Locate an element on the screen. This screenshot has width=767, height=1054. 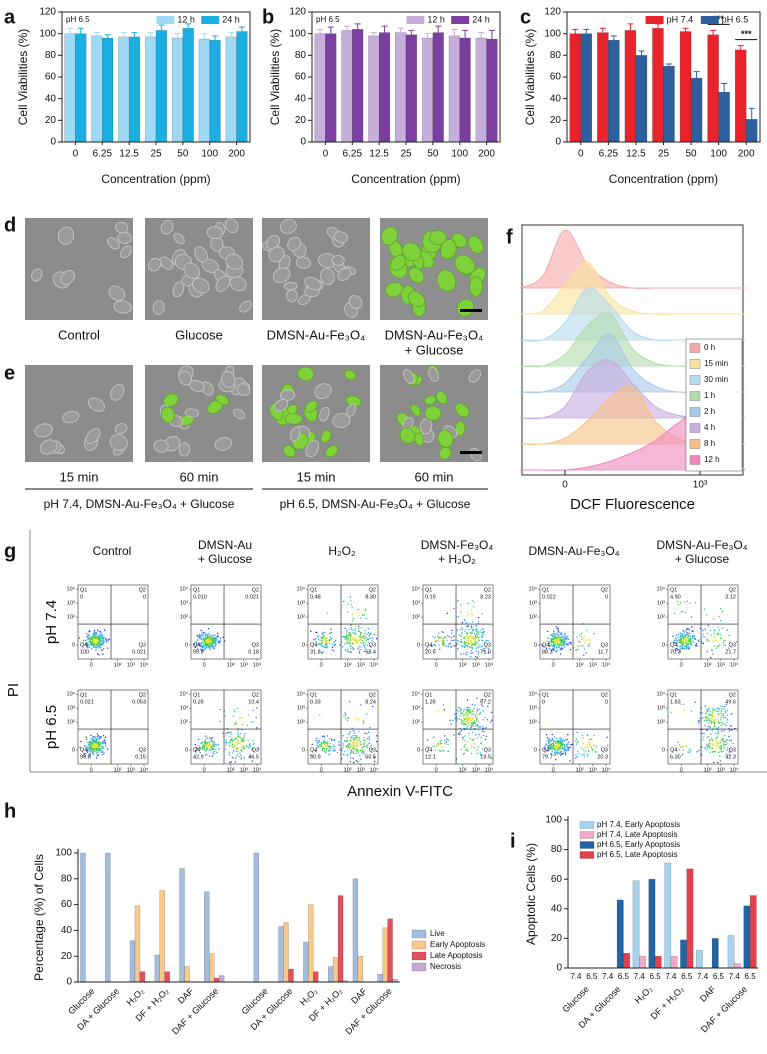
y-tick-label: 60 is located at coordinates (51, 77).